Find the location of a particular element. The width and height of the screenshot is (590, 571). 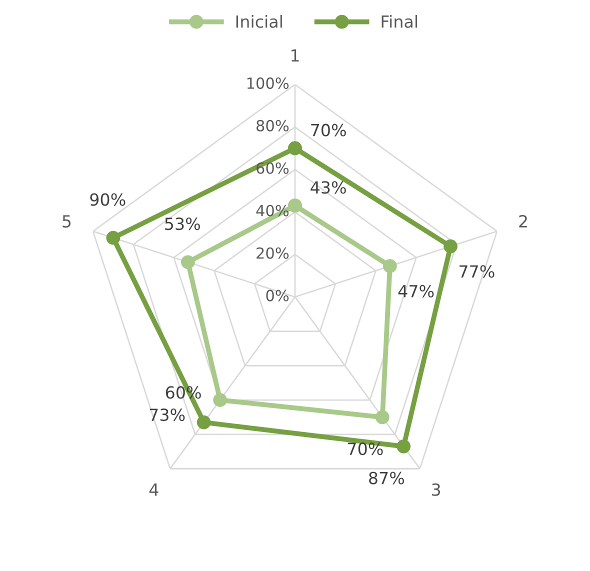

y-tick-label: 100% is located at coordinates (268, 83).